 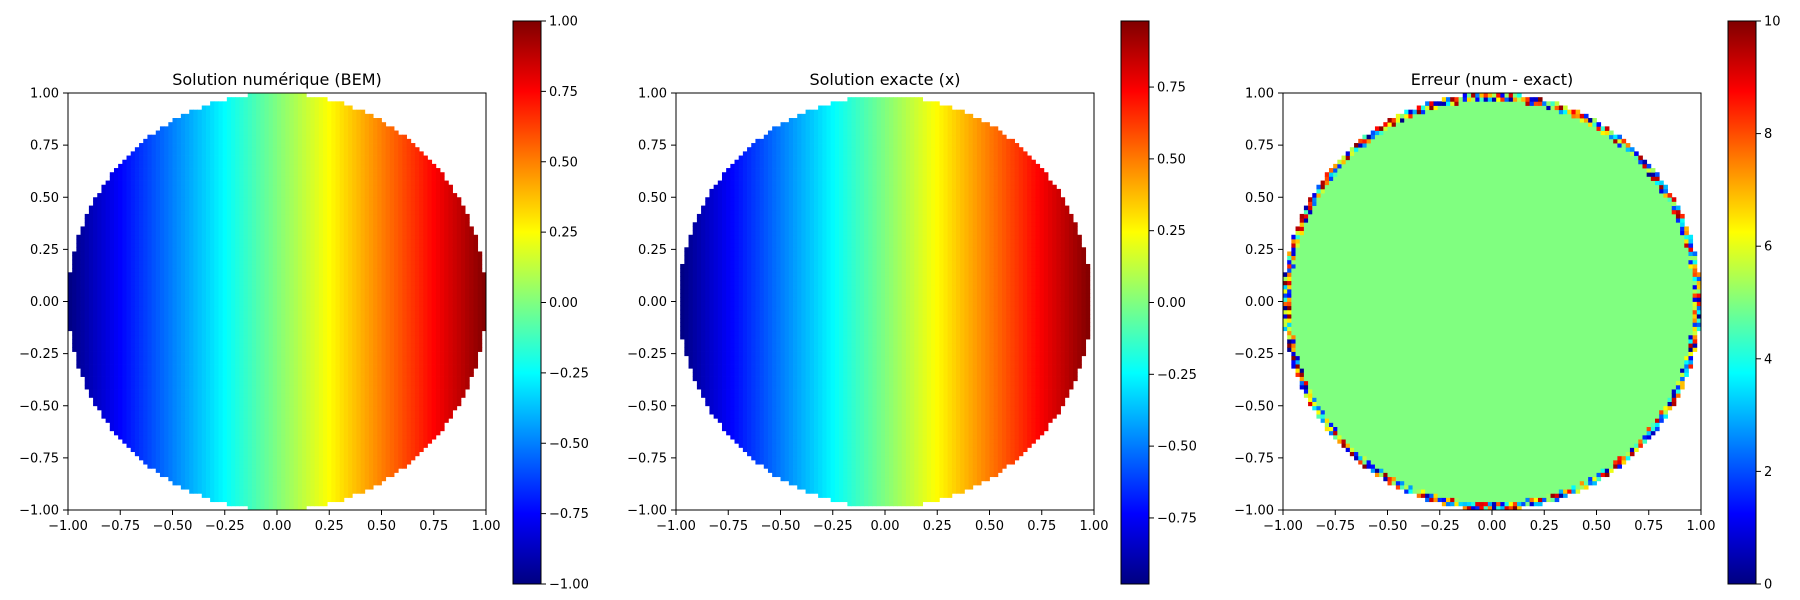 What do you see at coordinates (569, 585) in the screenshot?
I see `colorbar-tick-label: −1.00` at bounding box center [569, 585].